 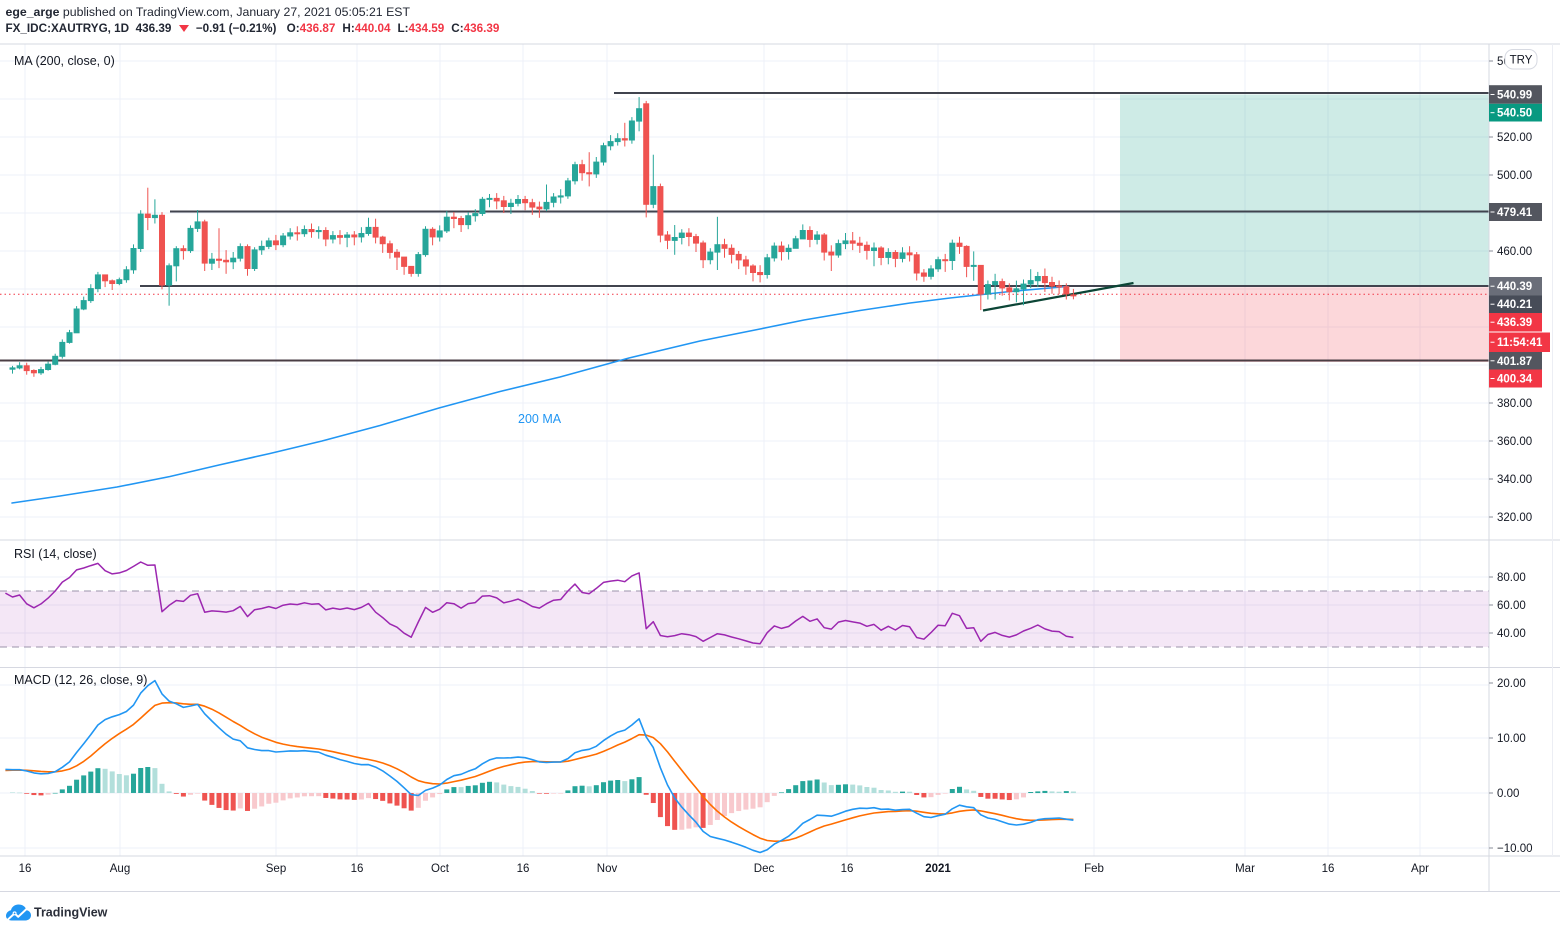 What do you see at coordinates (1514, 114) in the screenshot?
I see `svg-text: 540.50` at bounding box center [1514, 114].